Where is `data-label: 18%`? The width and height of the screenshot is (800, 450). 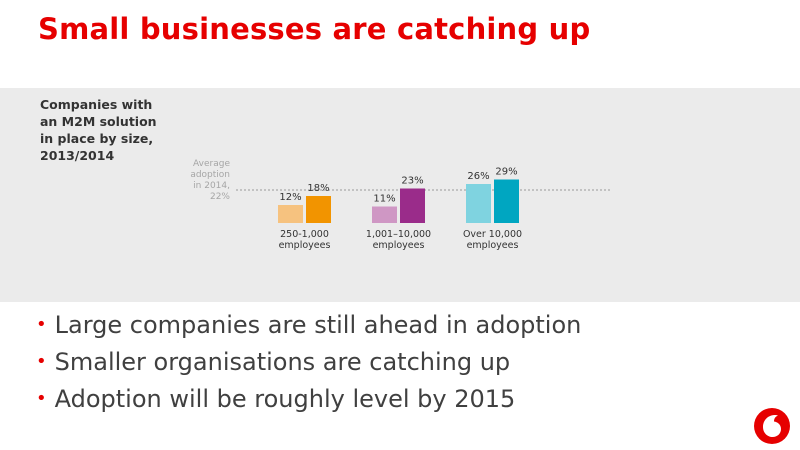 data-label: 18% is located at coordinates (318, 188).